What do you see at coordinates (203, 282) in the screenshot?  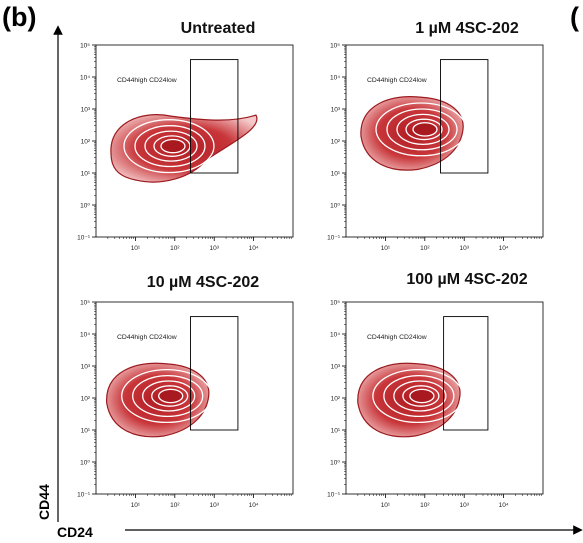 I see `plot-title-10um: 10 µM 4SC-202` at bounding box center [203, 282].